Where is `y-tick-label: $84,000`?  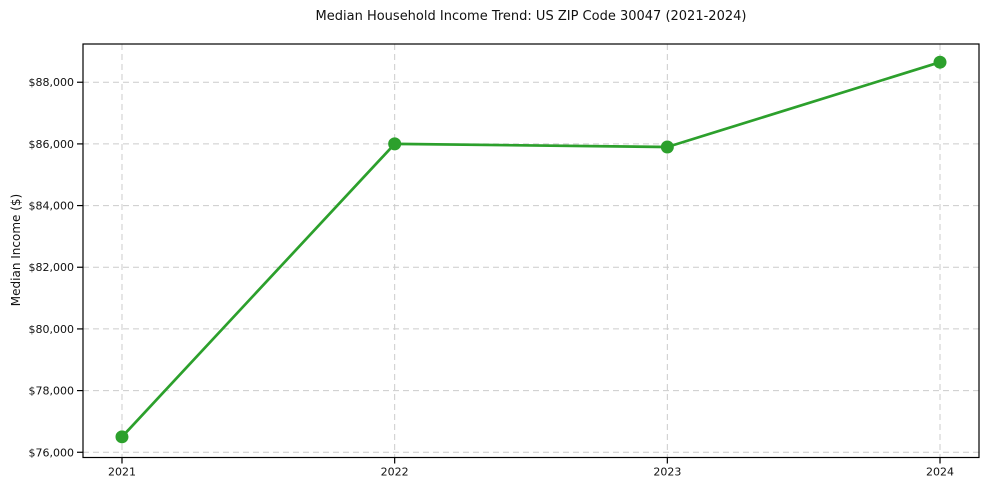
y-tick-label: $84,000 is located at coordinates (52, 206).